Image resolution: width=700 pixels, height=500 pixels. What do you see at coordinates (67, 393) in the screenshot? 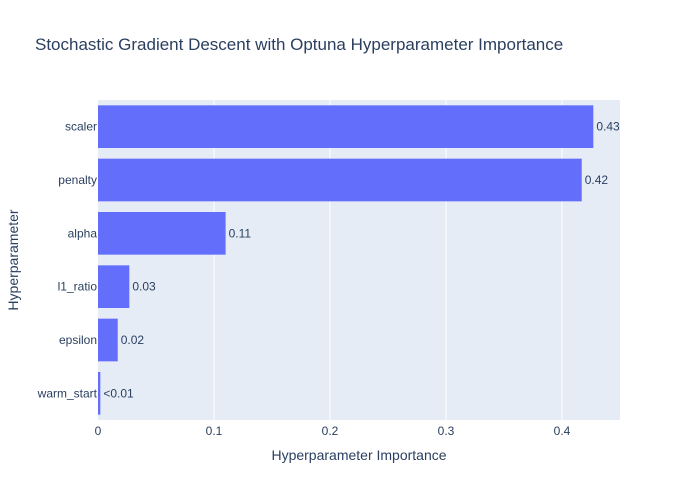
I see `y-tick-label: warm_start` at bounding box center [67, 393].